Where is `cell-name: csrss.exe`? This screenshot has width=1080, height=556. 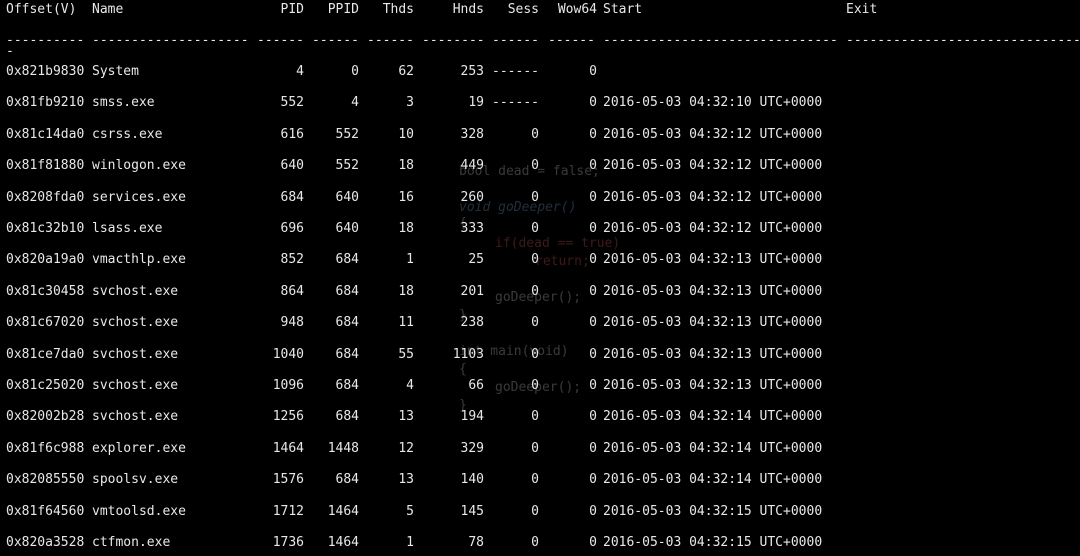
cell-name: csrss.exe is located at coordinates (127, 134).